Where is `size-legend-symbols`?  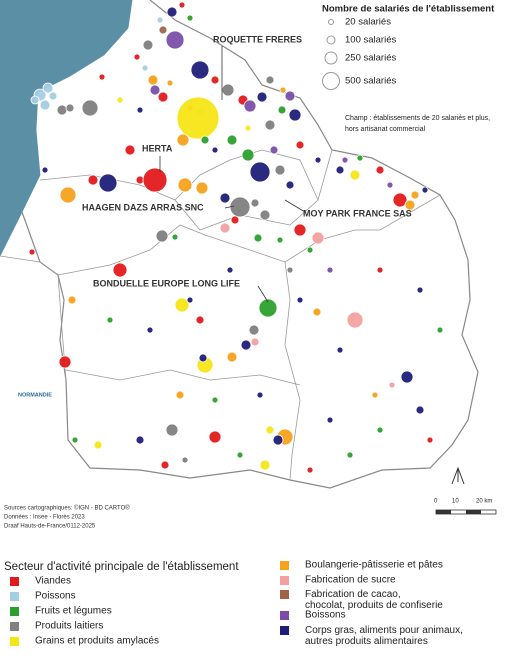
size-legend-symbols is located at coordinates (331, 54).